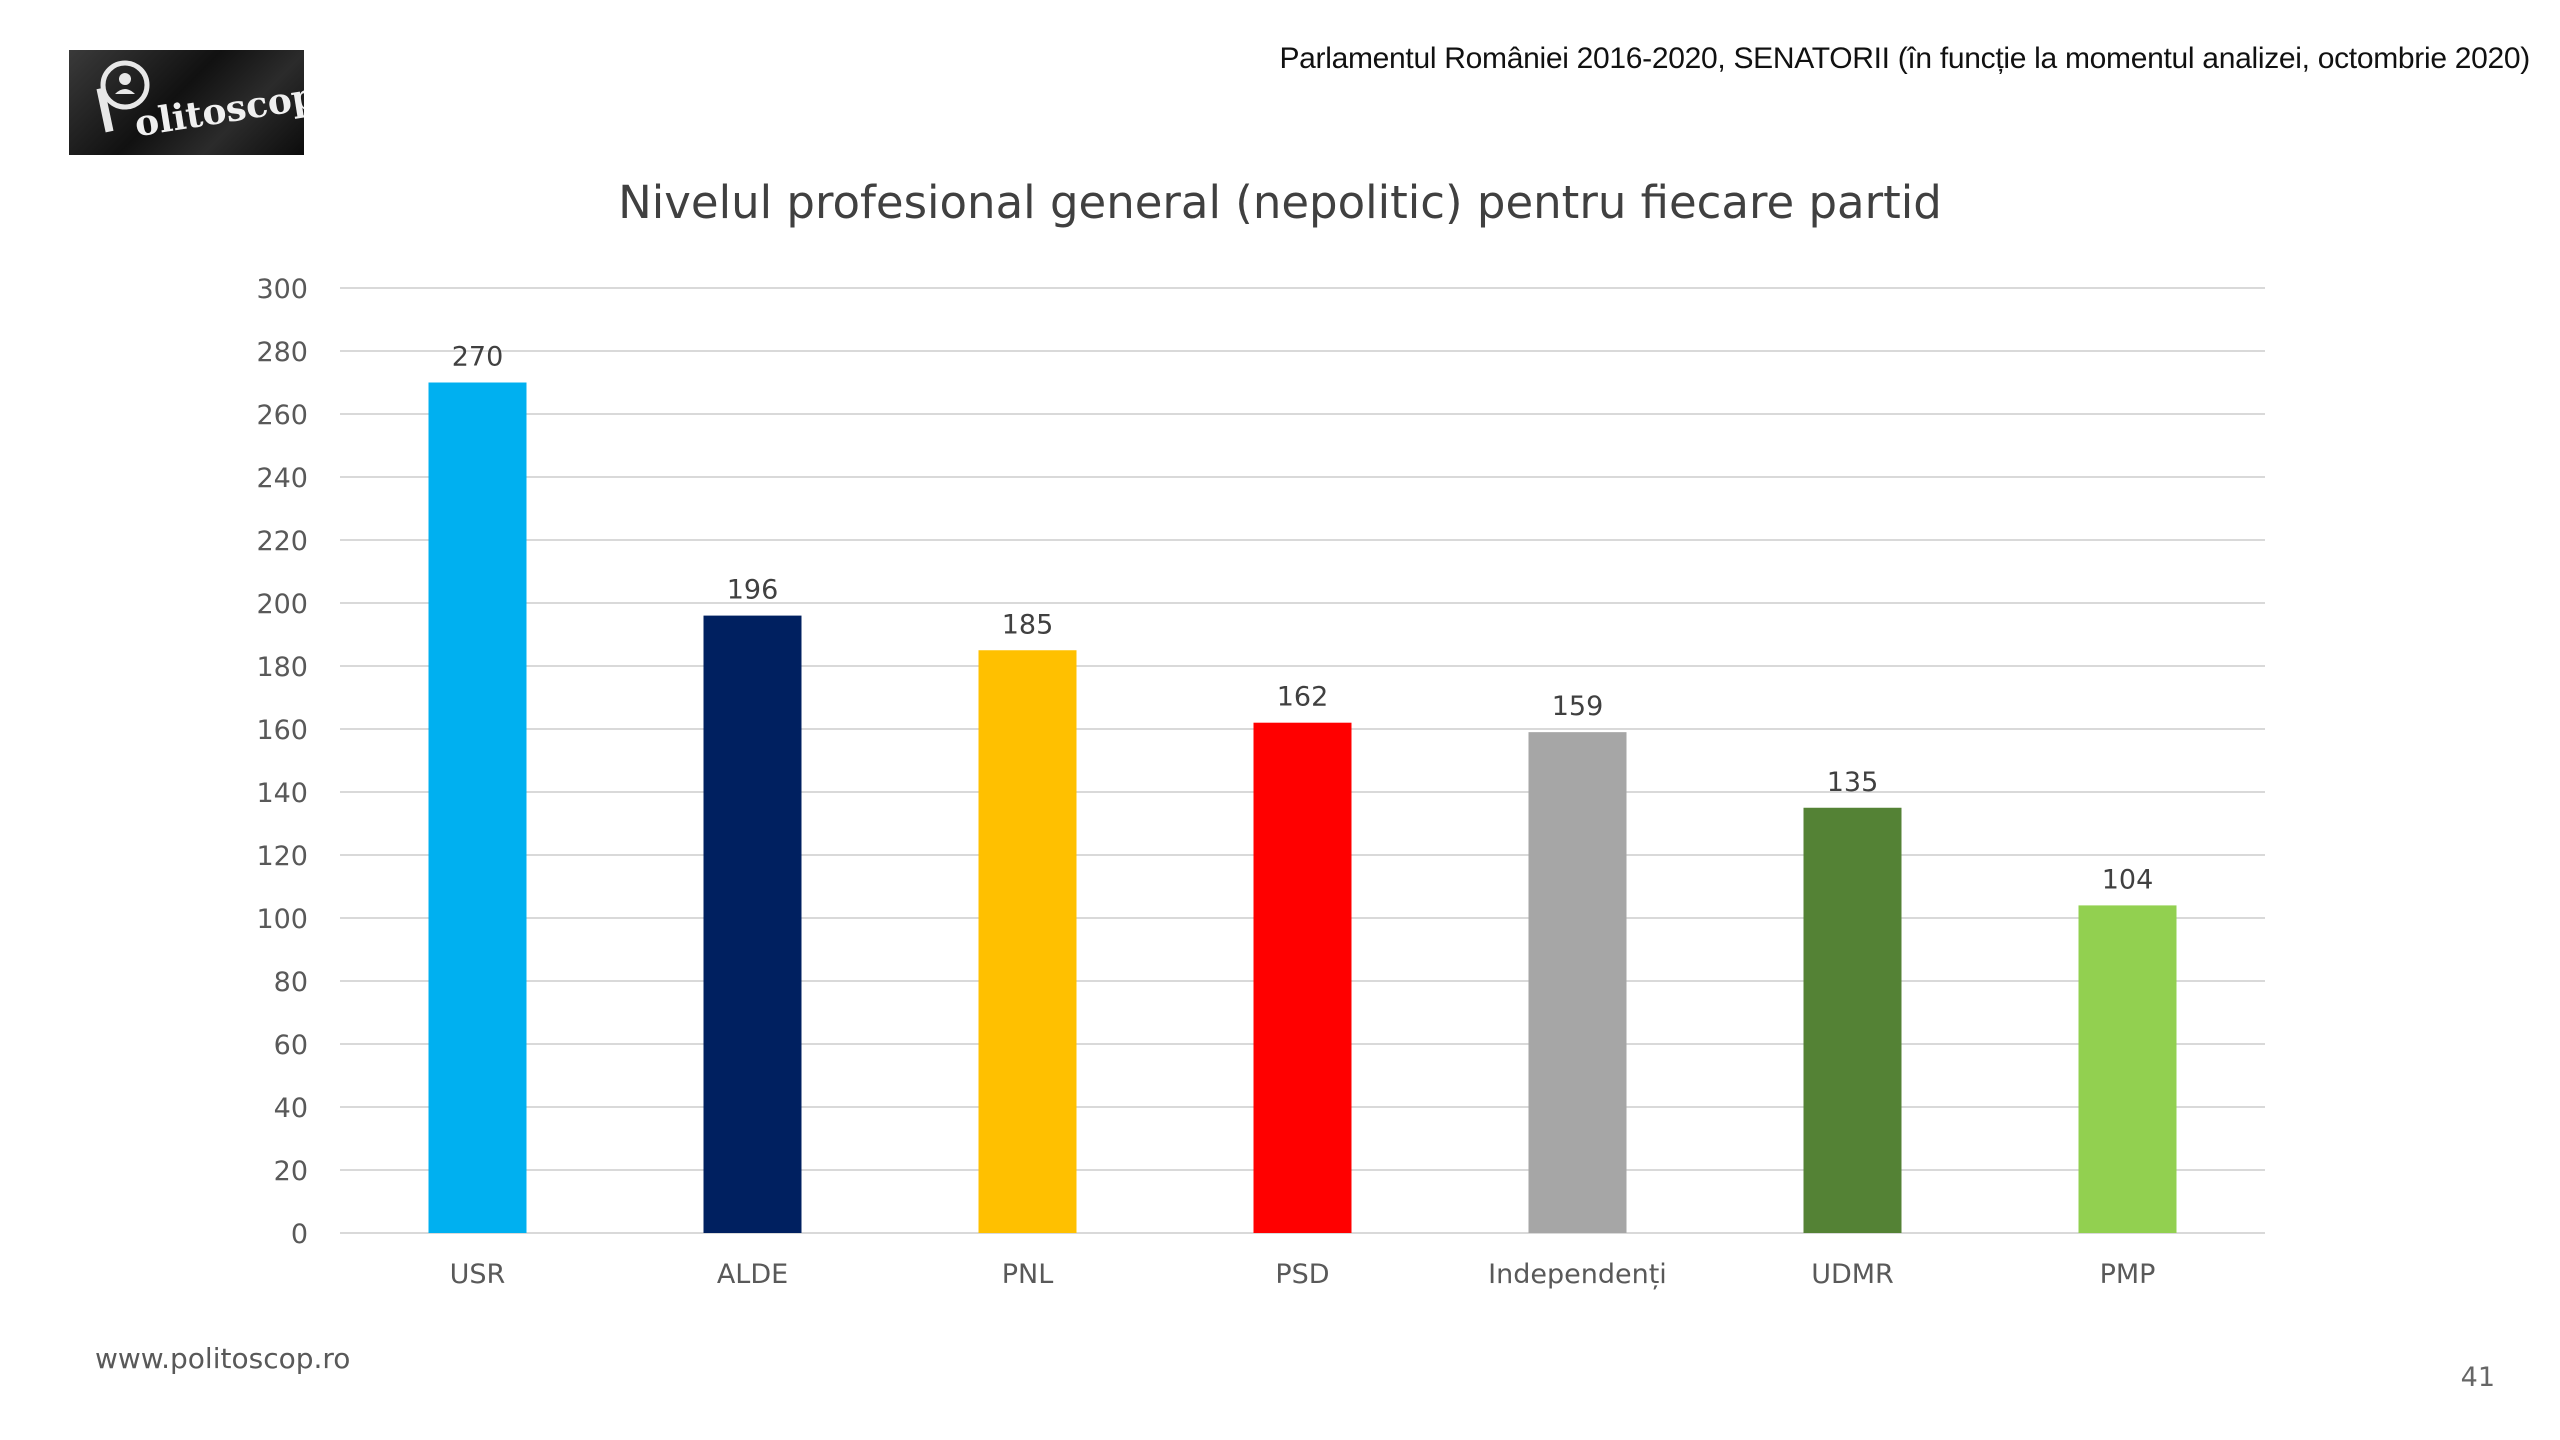  What do you see at coordinates (282, 604) in the screenshot?
I see `y-tick-label: 200` at bounding box center [282, 604].